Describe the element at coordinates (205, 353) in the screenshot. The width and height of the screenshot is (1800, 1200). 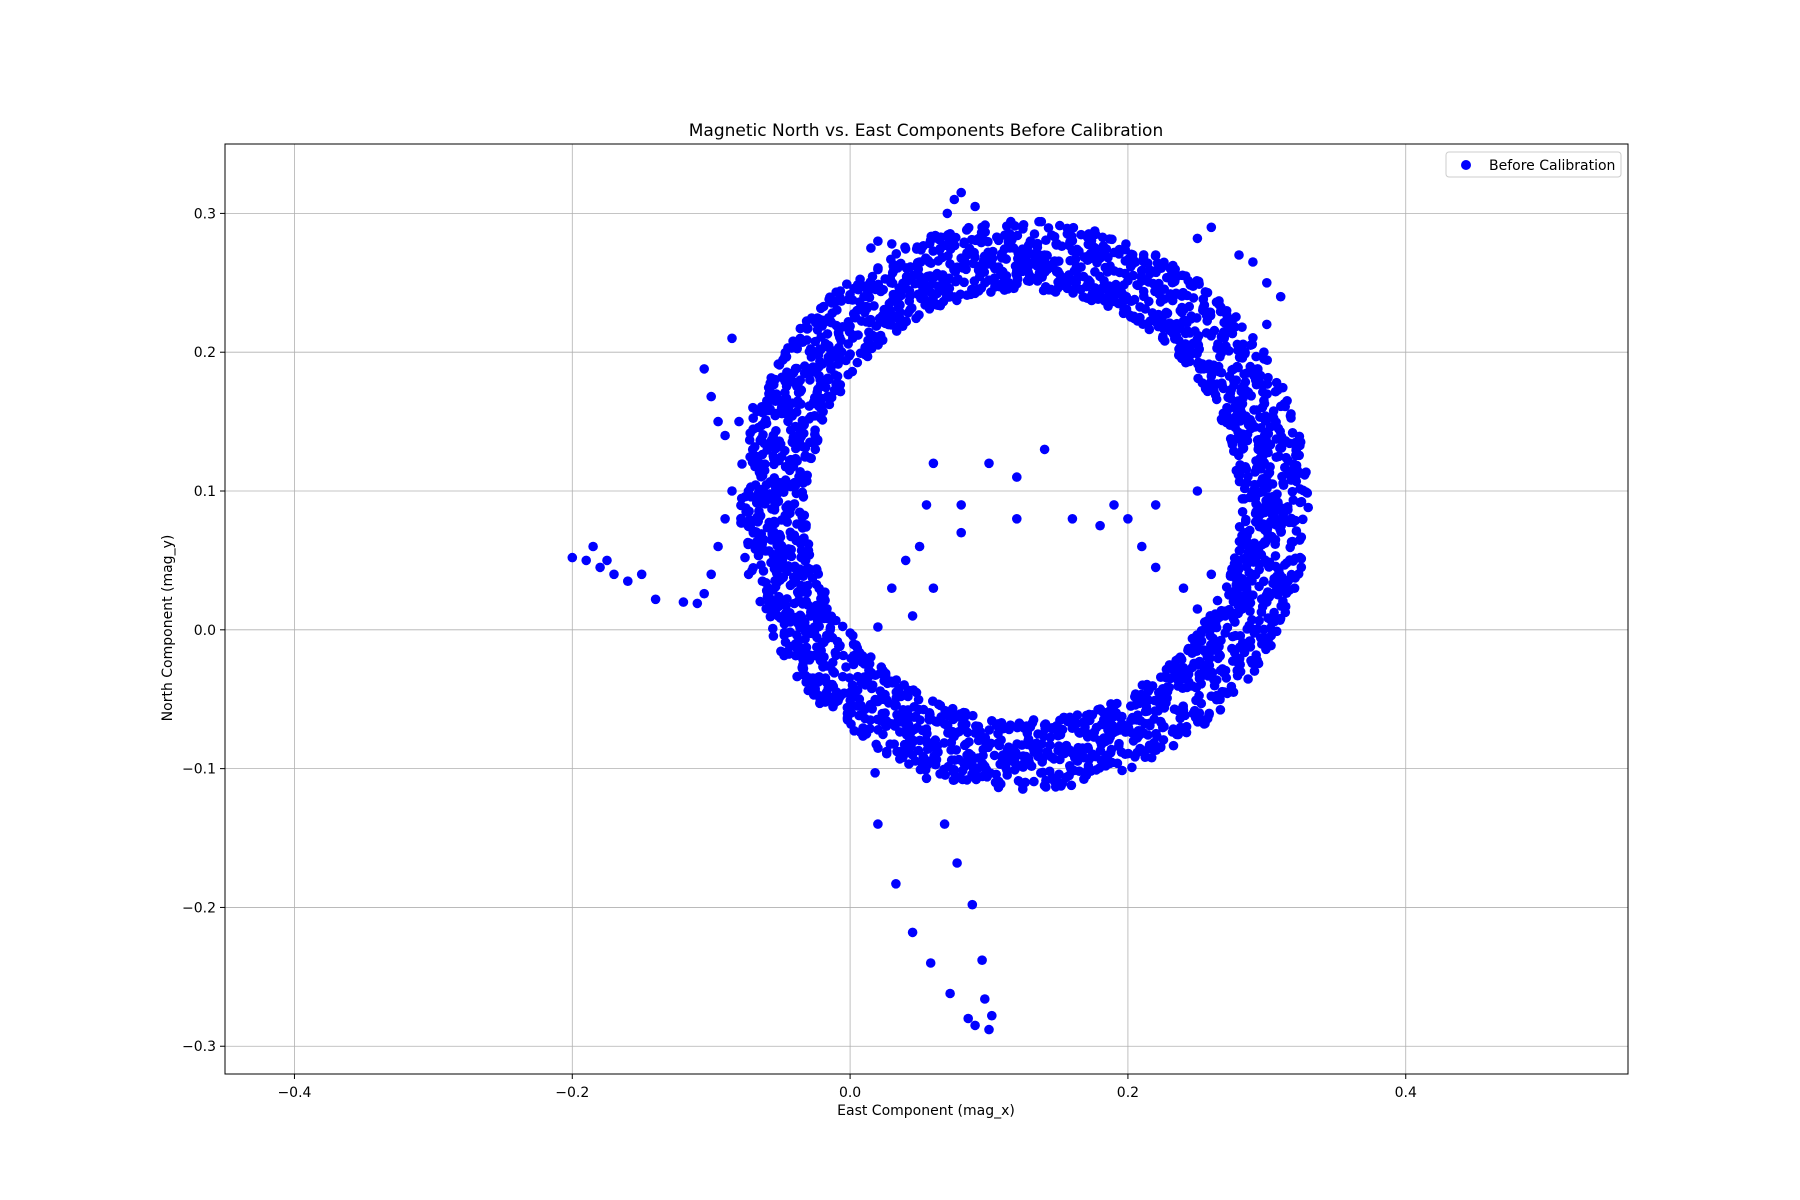
I see `y-tick-label: 0.2` at that location.